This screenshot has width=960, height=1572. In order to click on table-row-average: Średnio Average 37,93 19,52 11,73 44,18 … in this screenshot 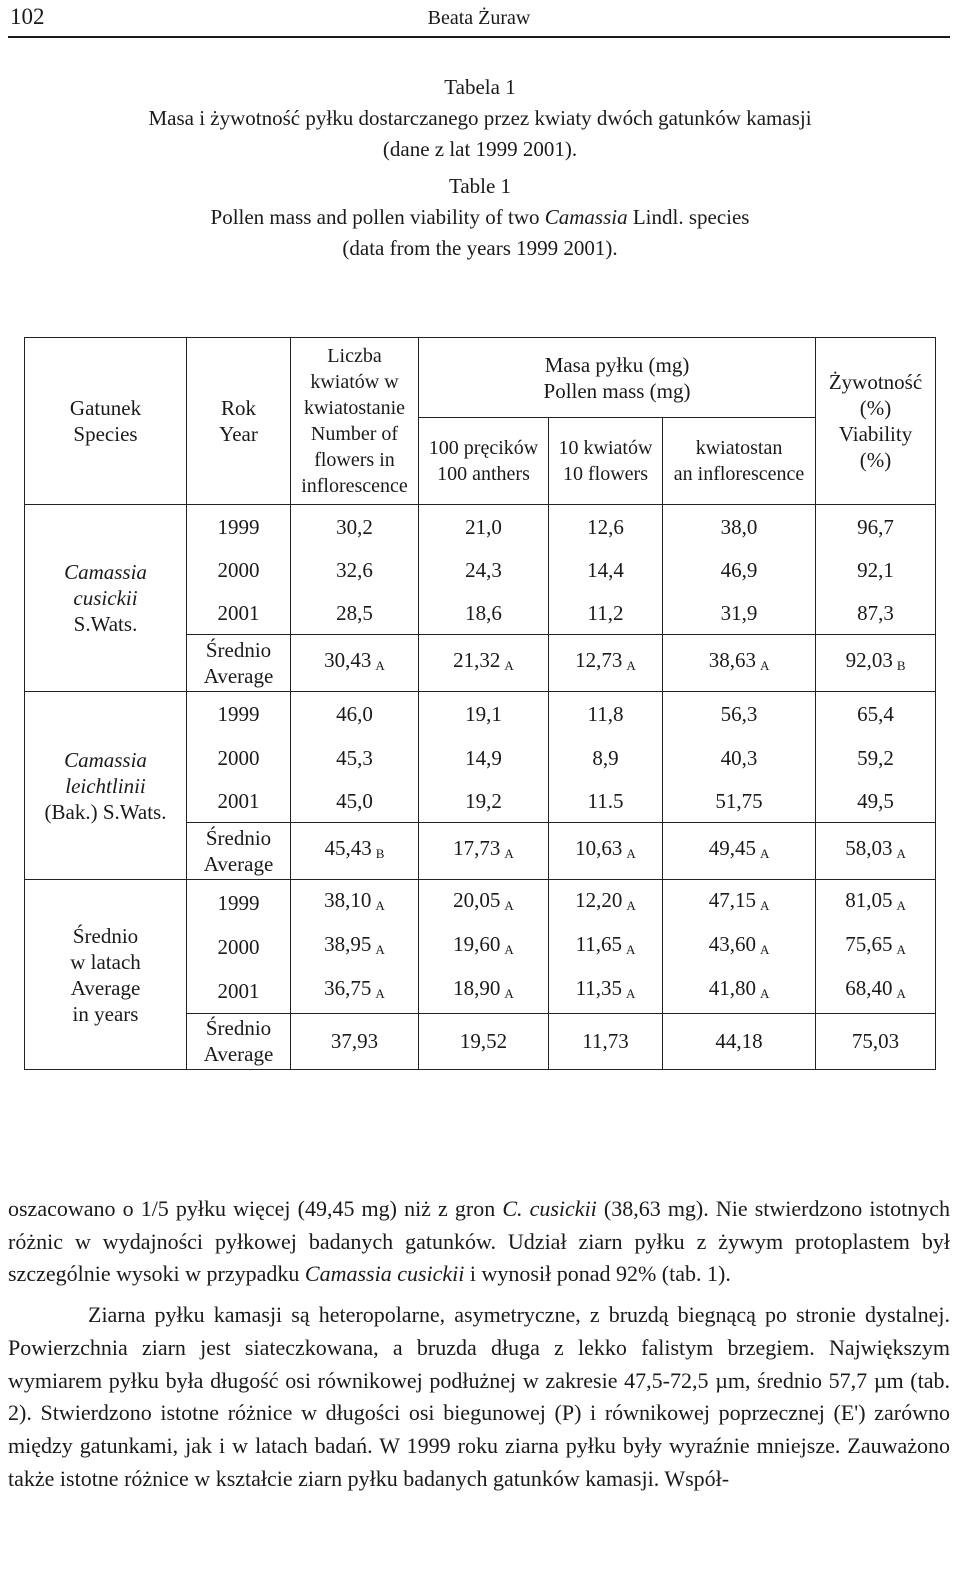, I will do `click(481, 1041)`.